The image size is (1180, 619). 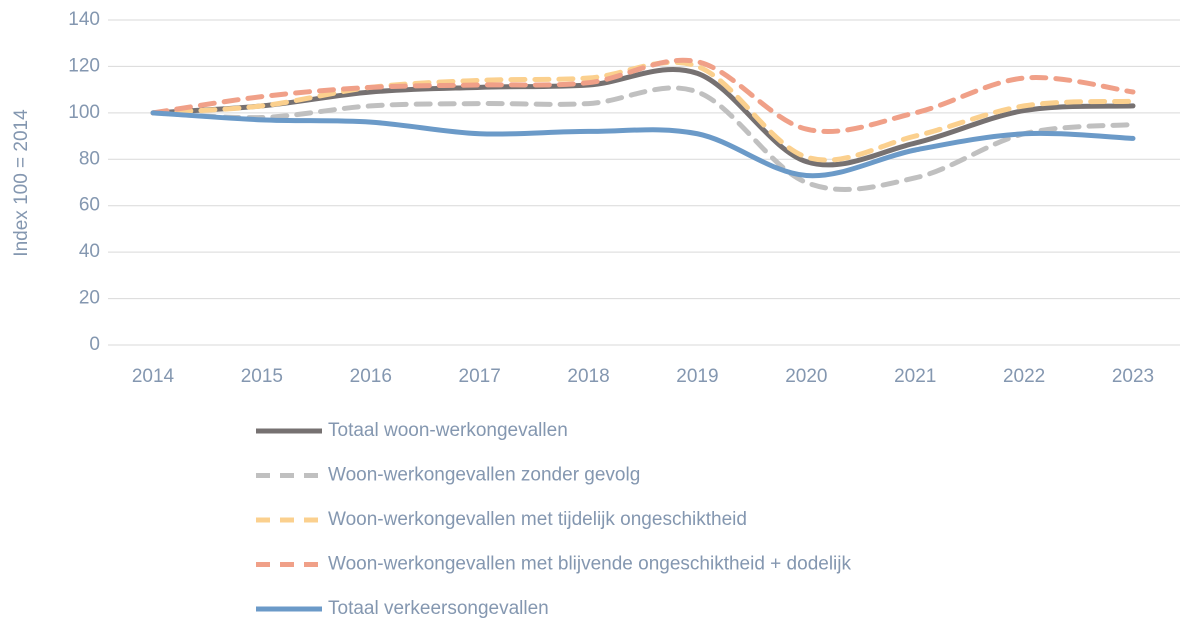 What do you see at coordinates (438, 608) in the screenshot?
I see `legend-label: Totaal verkeersongevallen` at bounding box center [438, 608].